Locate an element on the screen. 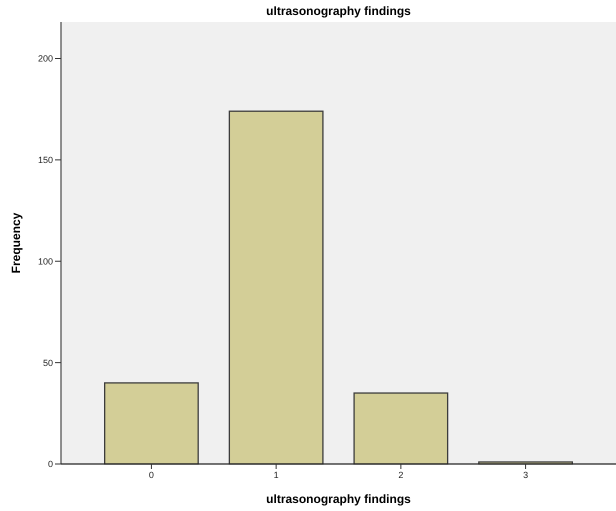 The width and height of the screenshot is (616, 511). chart-title: ultrasonography findings is located at coordinates (339, 11).